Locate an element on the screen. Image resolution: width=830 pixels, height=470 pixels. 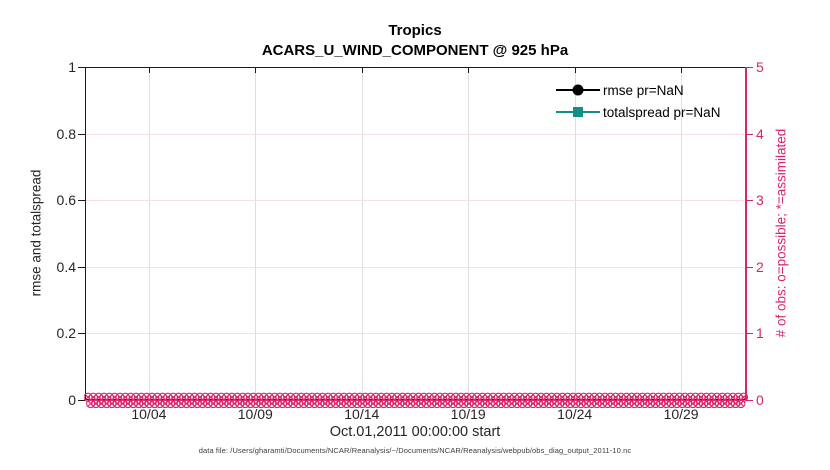
right-y-tick-label: 3 is located at coordinates (760, 200).